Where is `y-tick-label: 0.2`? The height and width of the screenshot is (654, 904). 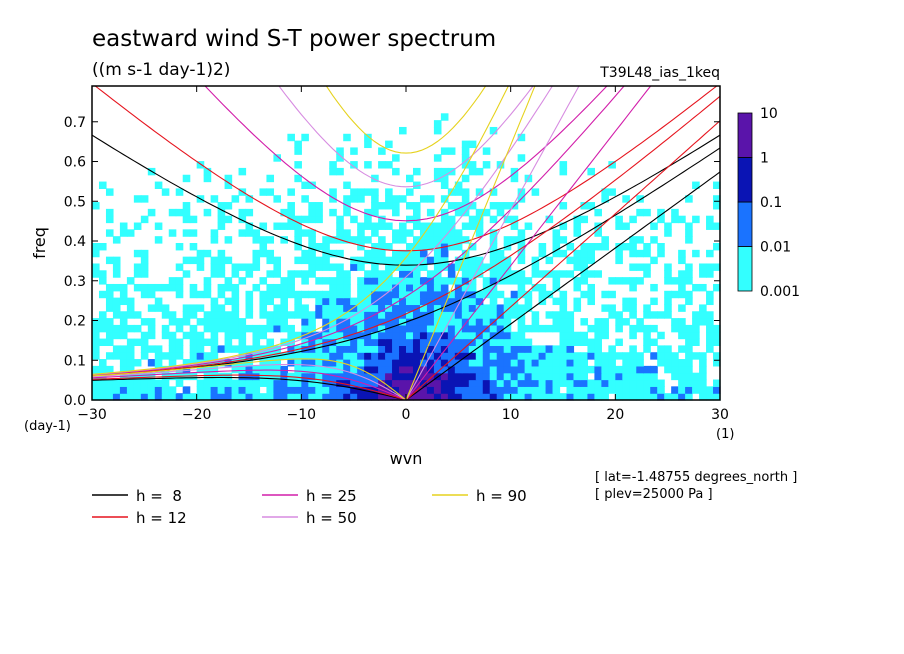 y-tick-label: 0.2 is located at coordinates (75, 322).